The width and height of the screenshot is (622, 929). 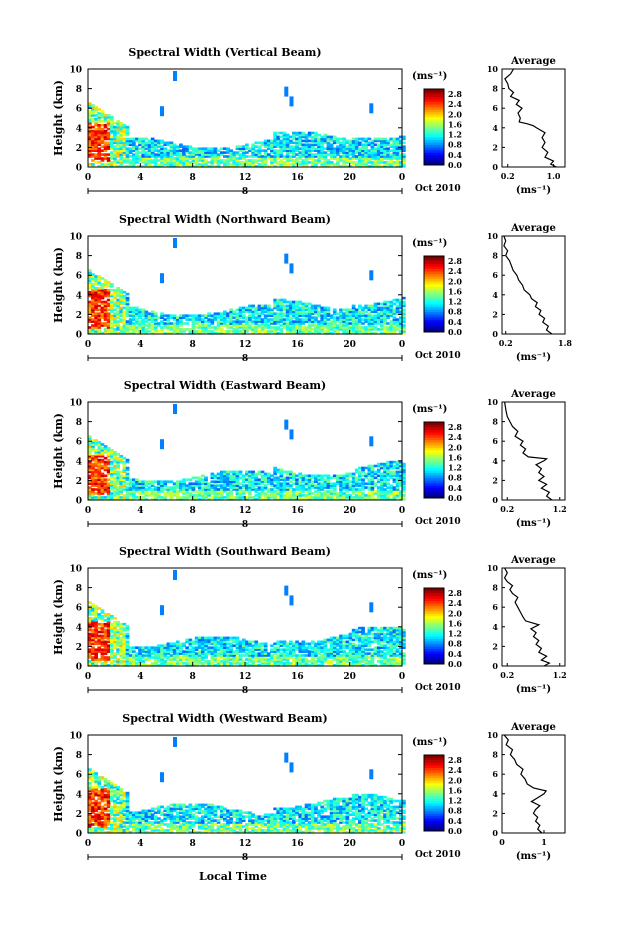 What do you see at coordinates (455, 447) in the screenshot?
I see `colorbar-tick-label: 2.0` at bounding box center [455, 447].